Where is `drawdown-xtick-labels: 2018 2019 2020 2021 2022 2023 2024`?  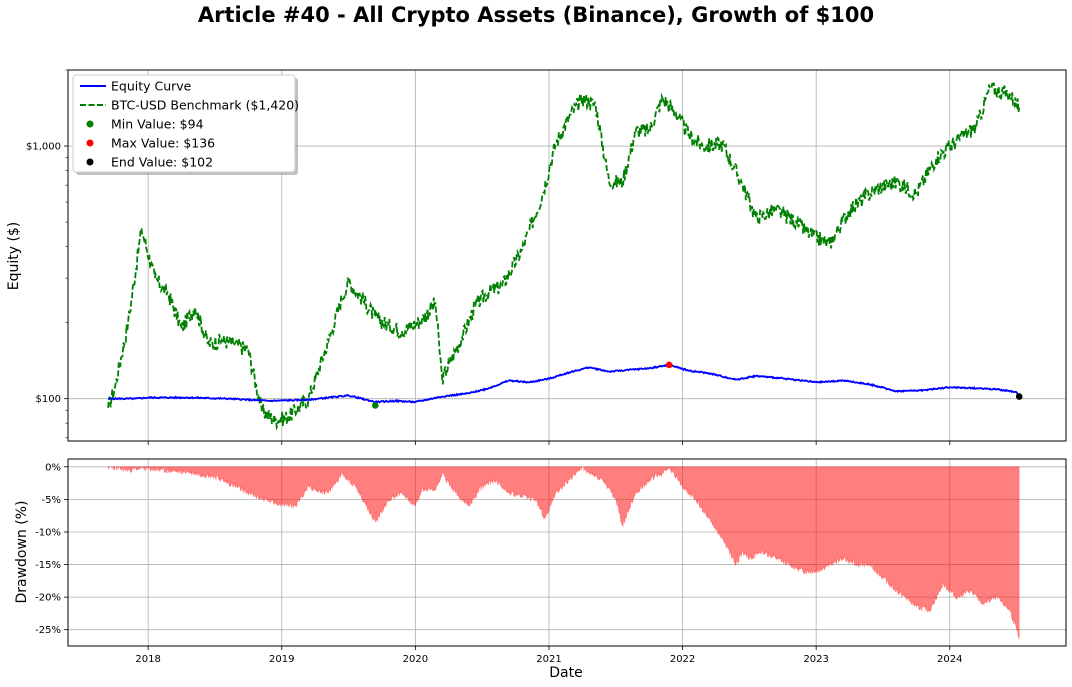 drawdown-xtick-labels: 2018 2019 2020 2021 2022 2023 2024 is located at coordinates (548, 659).